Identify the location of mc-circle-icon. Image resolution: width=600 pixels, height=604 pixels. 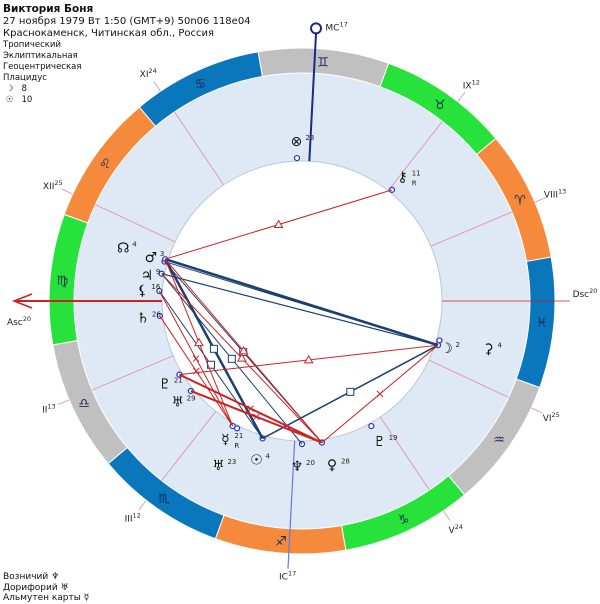
(316, 28).